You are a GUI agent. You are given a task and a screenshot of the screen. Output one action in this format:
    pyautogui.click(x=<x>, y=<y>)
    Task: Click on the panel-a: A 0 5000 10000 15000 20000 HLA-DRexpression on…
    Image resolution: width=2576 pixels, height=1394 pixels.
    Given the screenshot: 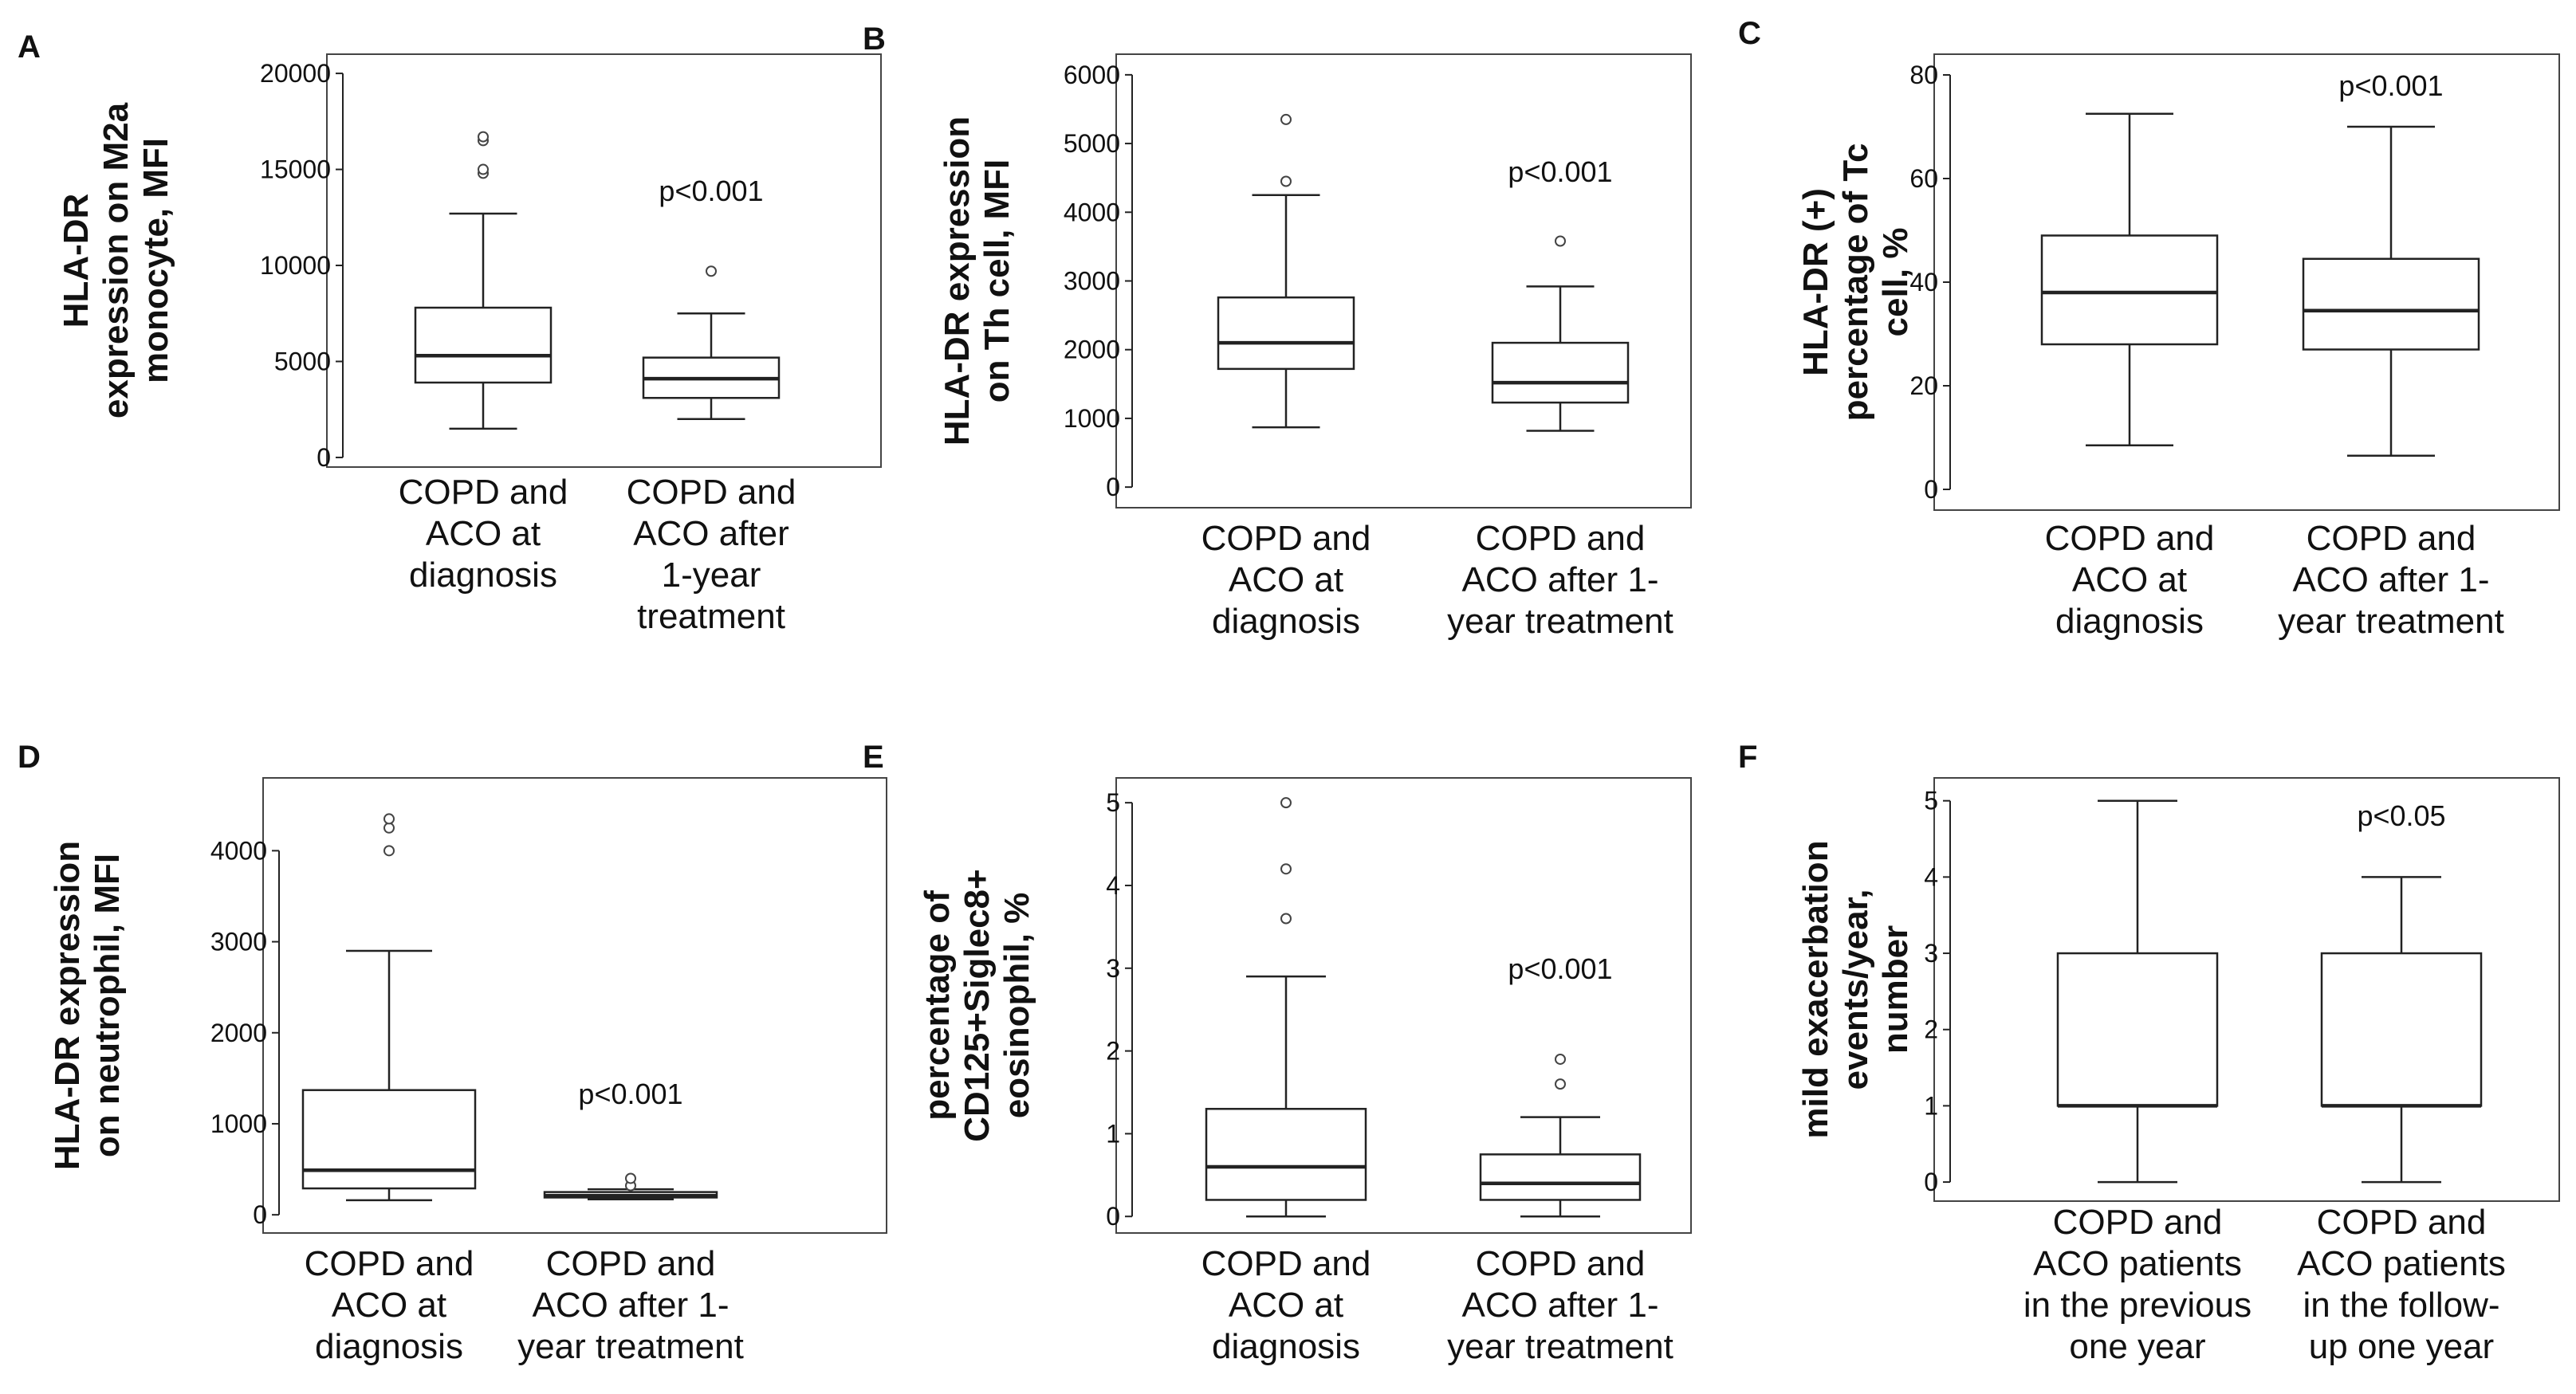 What is the action you would take?
    pyautogui.click(x=450, y=332)
    